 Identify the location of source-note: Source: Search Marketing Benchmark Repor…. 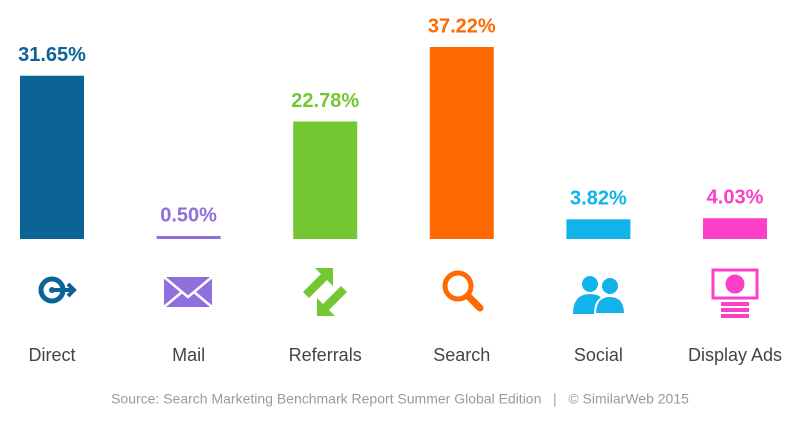
(400, 399).